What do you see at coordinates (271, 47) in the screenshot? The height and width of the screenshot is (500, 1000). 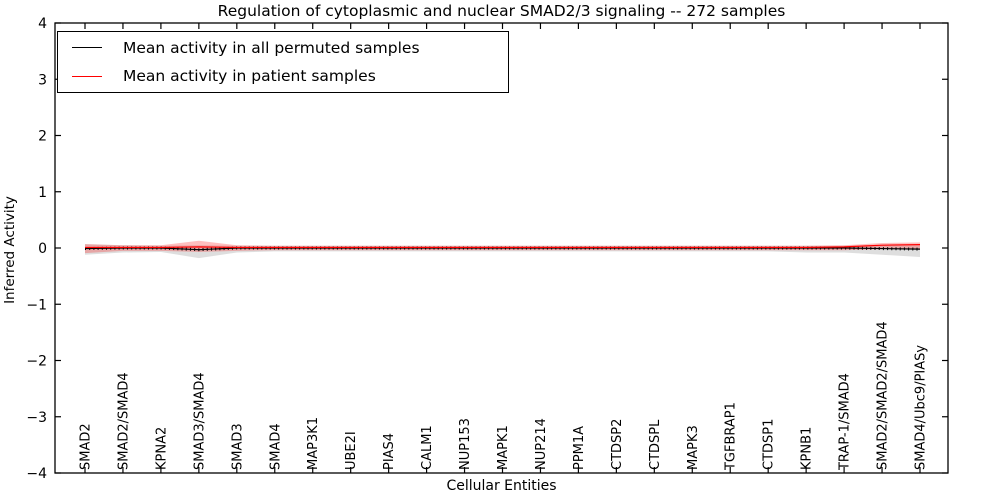 I see `legend-label-permuted: Mean activity in all permuted samples` at bounding box center [271, 47].